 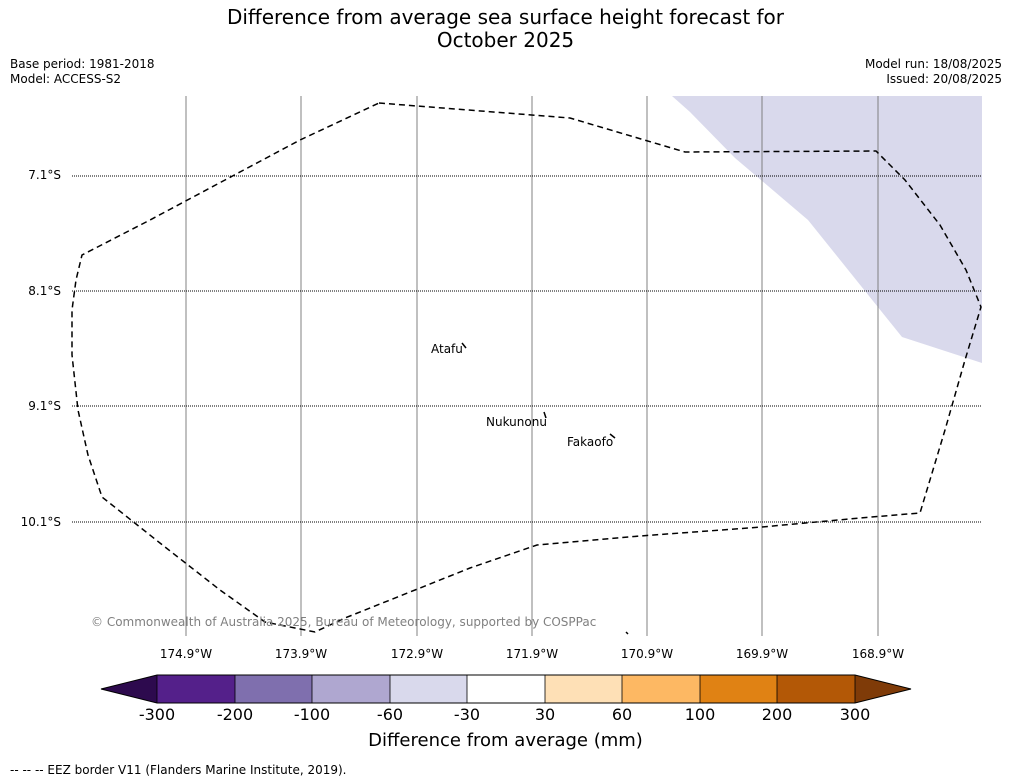 I want to click on lon-label: 173.9°W, so click(x=301, y=654).